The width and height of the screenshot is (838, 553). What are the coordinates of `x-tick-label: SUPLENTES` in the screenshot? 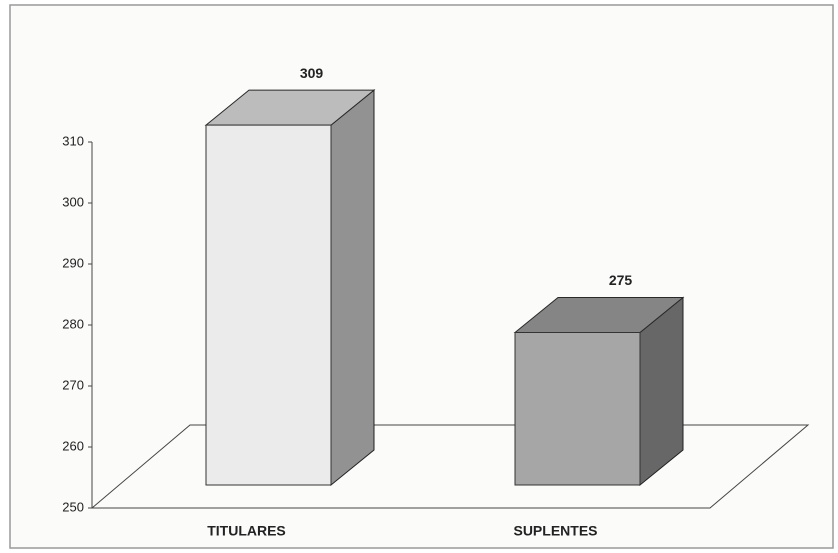 It's located at (555, 531).